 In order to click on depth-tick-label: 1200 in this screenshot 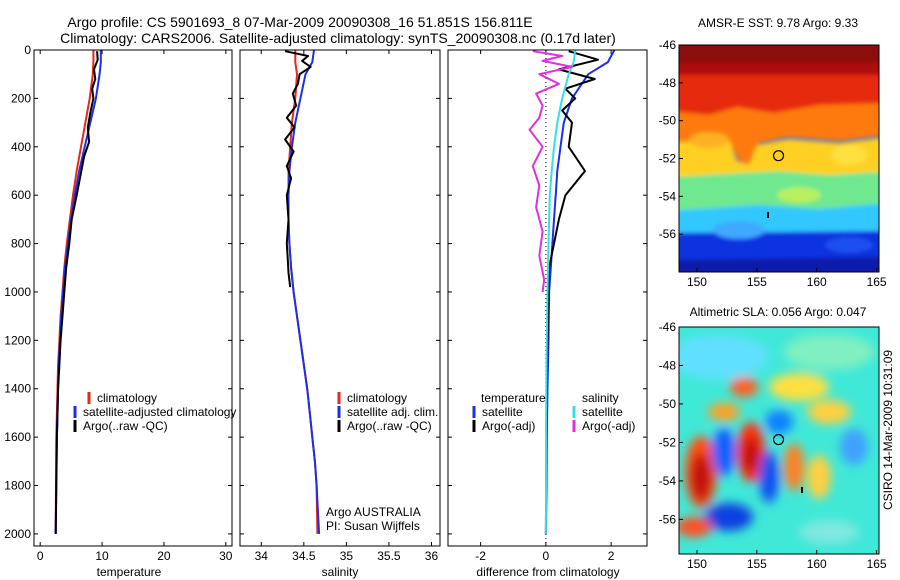, I will do `click(17, 340)`.